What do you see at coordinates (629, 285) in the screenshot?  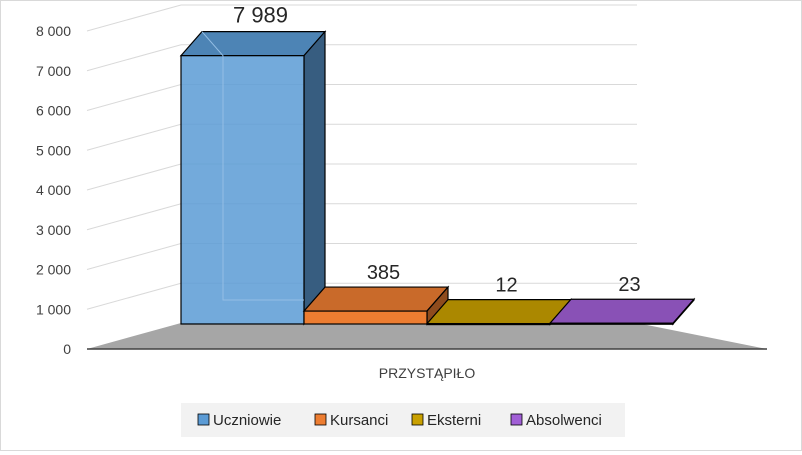 I see `data-label-absolwenci: 23` at bounding box center [629, 285].